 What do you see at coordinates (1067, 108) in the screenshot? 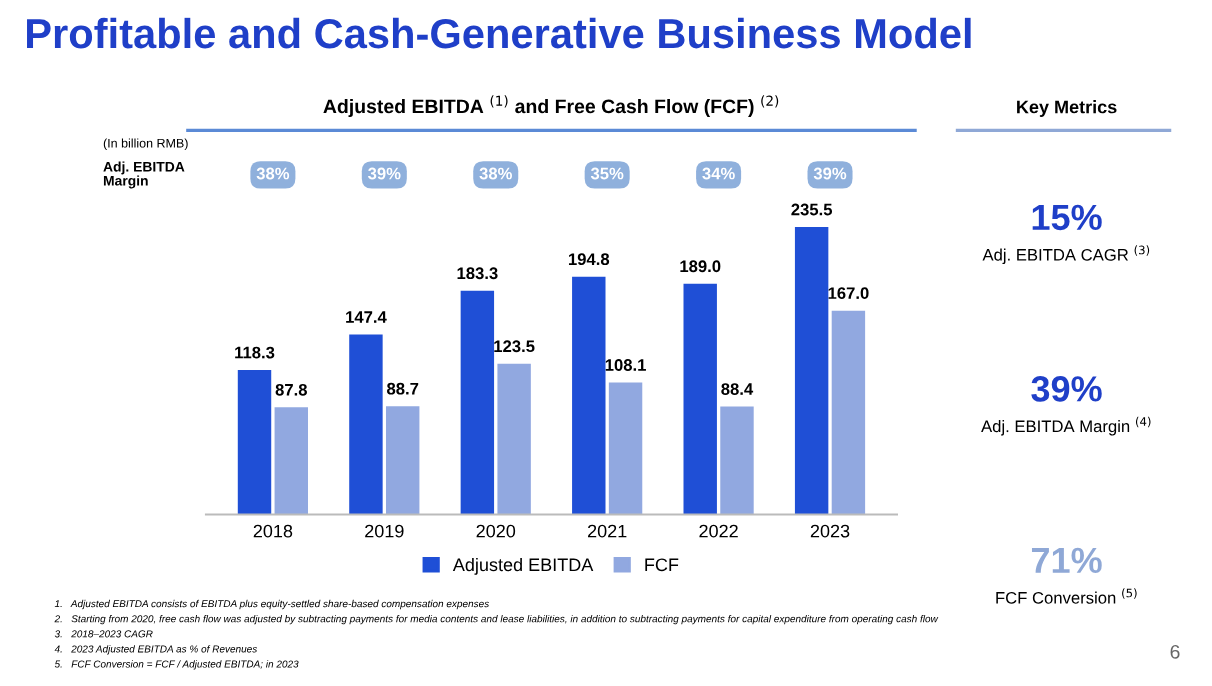
I see `text: Key Metrics` at bounding box center [1067, 108].